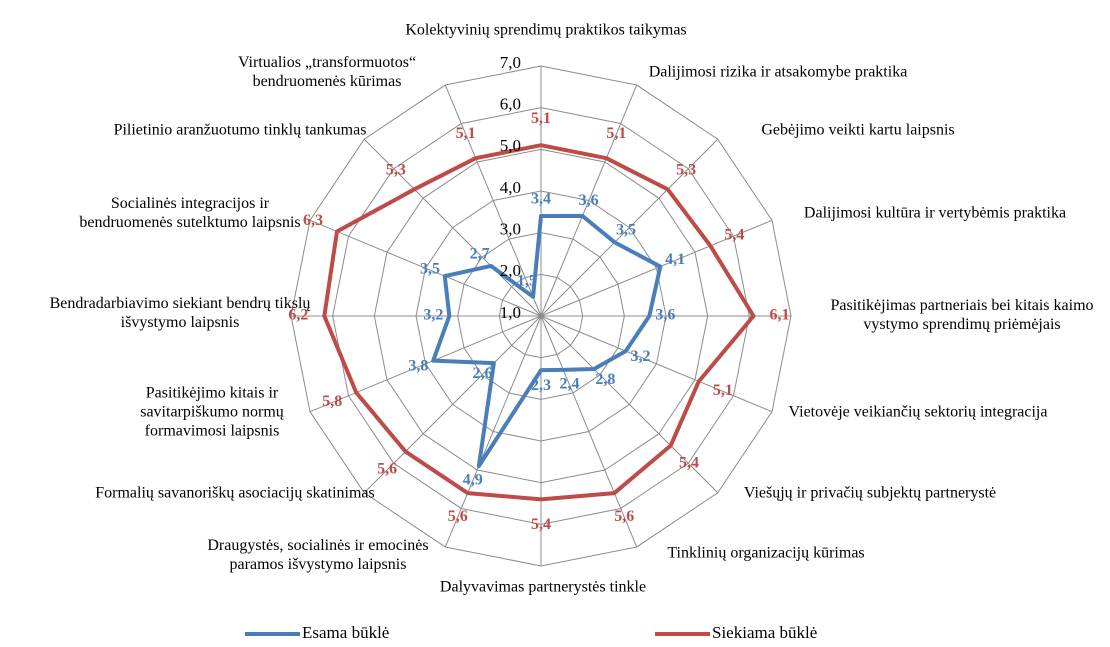 This screenshot has height=647, width=1110. I want to click on value-label: 1,5, so click(527, 281).